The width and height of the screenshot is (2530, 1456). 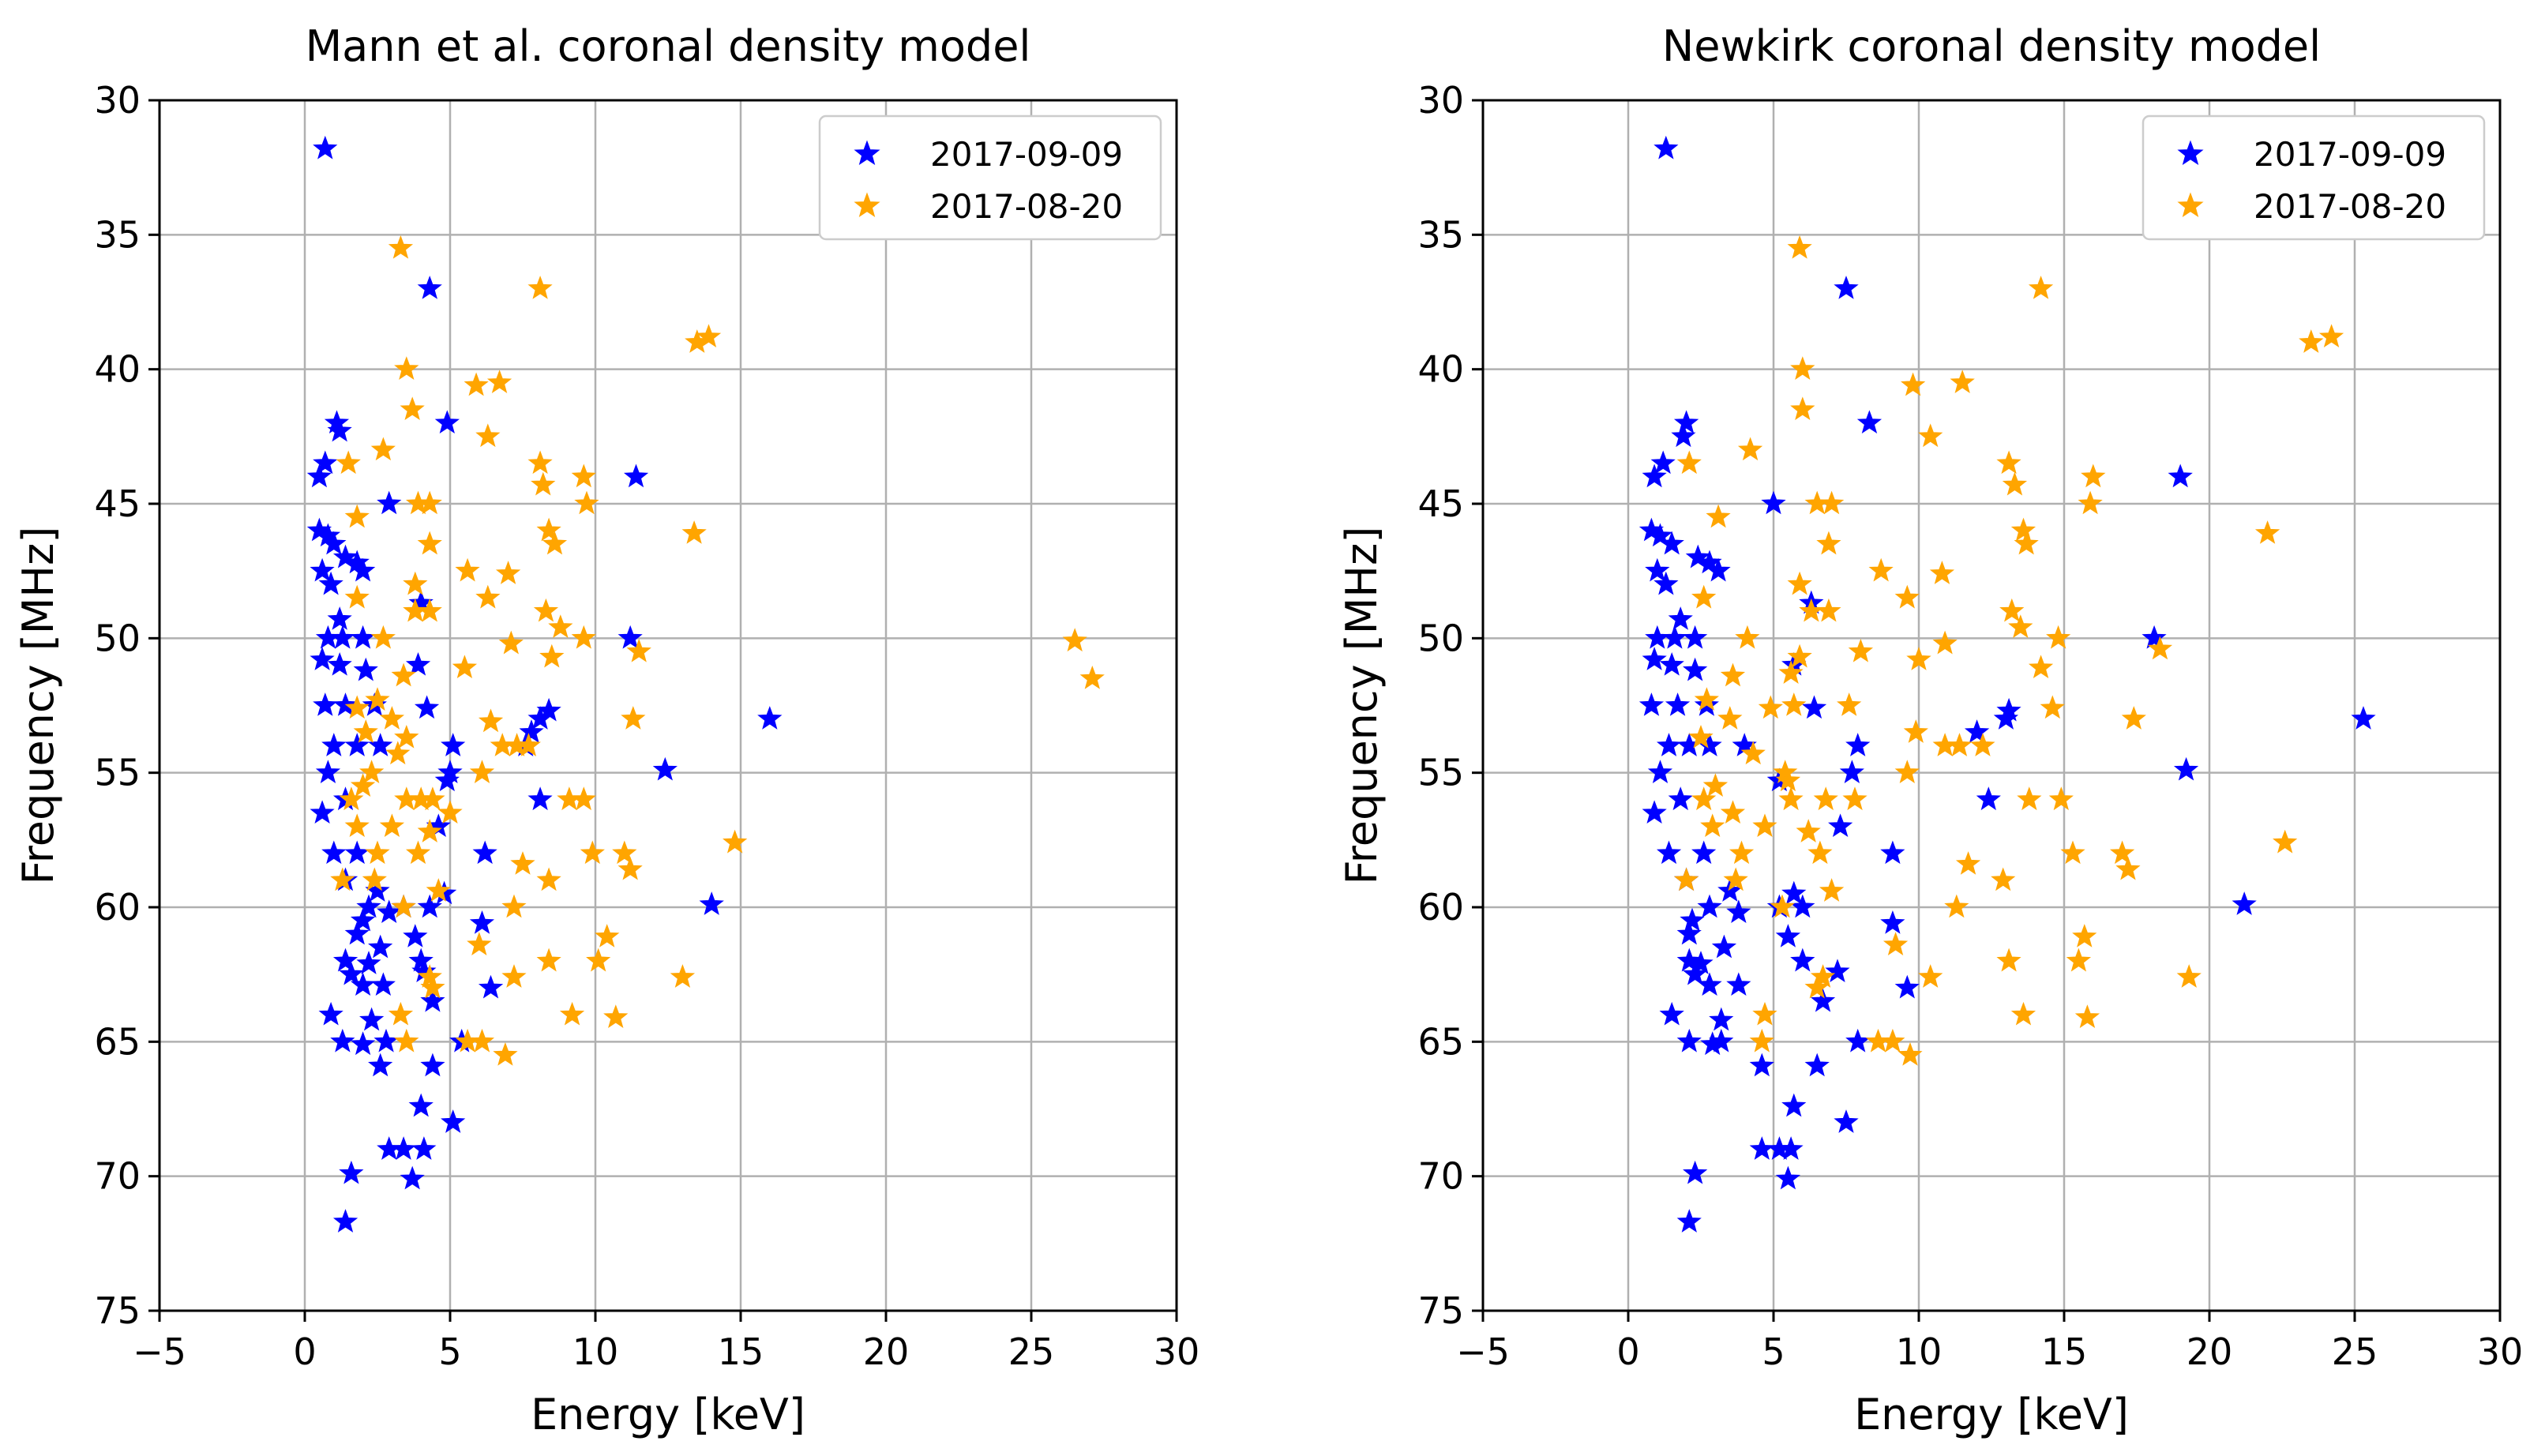 I want to click on x-tick-label: −5, so click(x=159, y=1351).